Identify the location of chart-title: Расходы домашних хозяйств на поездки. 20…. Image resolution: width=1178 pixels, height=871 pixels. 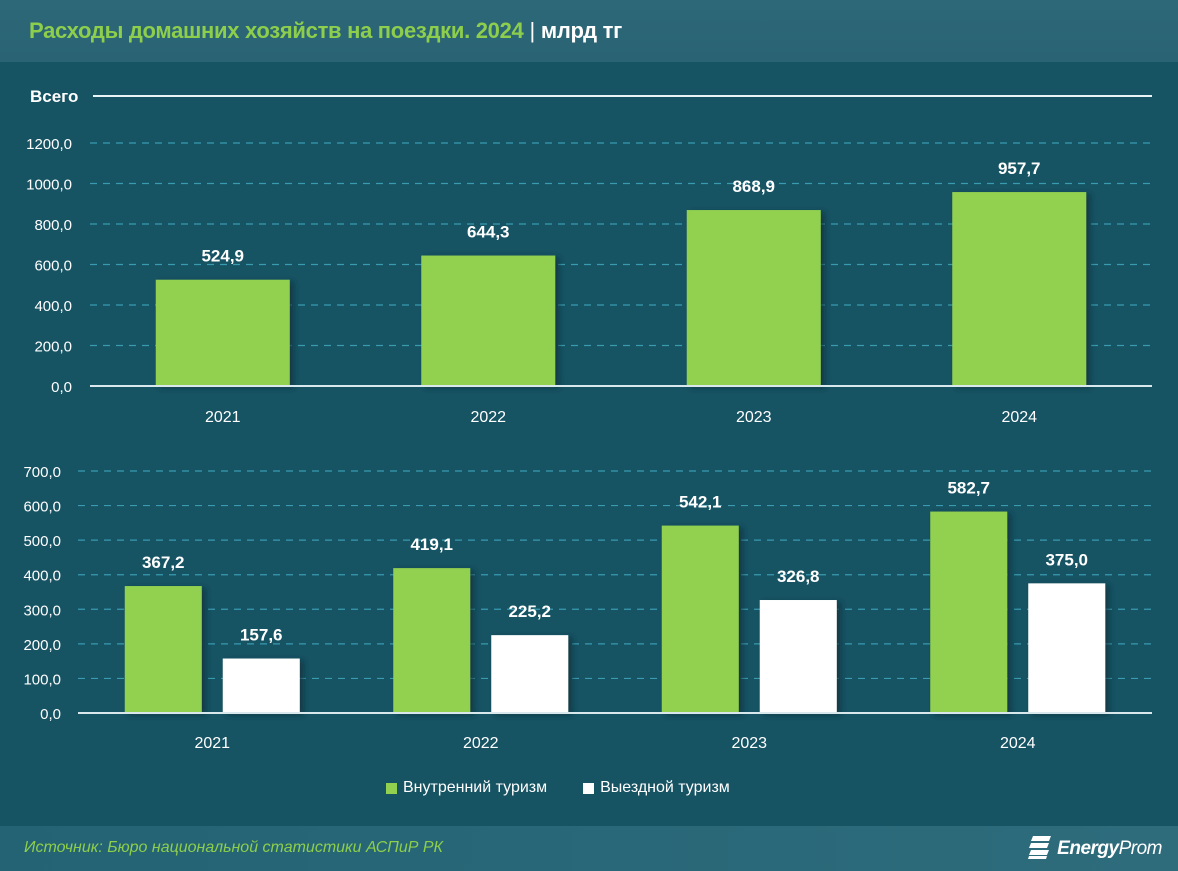
(325, 31).